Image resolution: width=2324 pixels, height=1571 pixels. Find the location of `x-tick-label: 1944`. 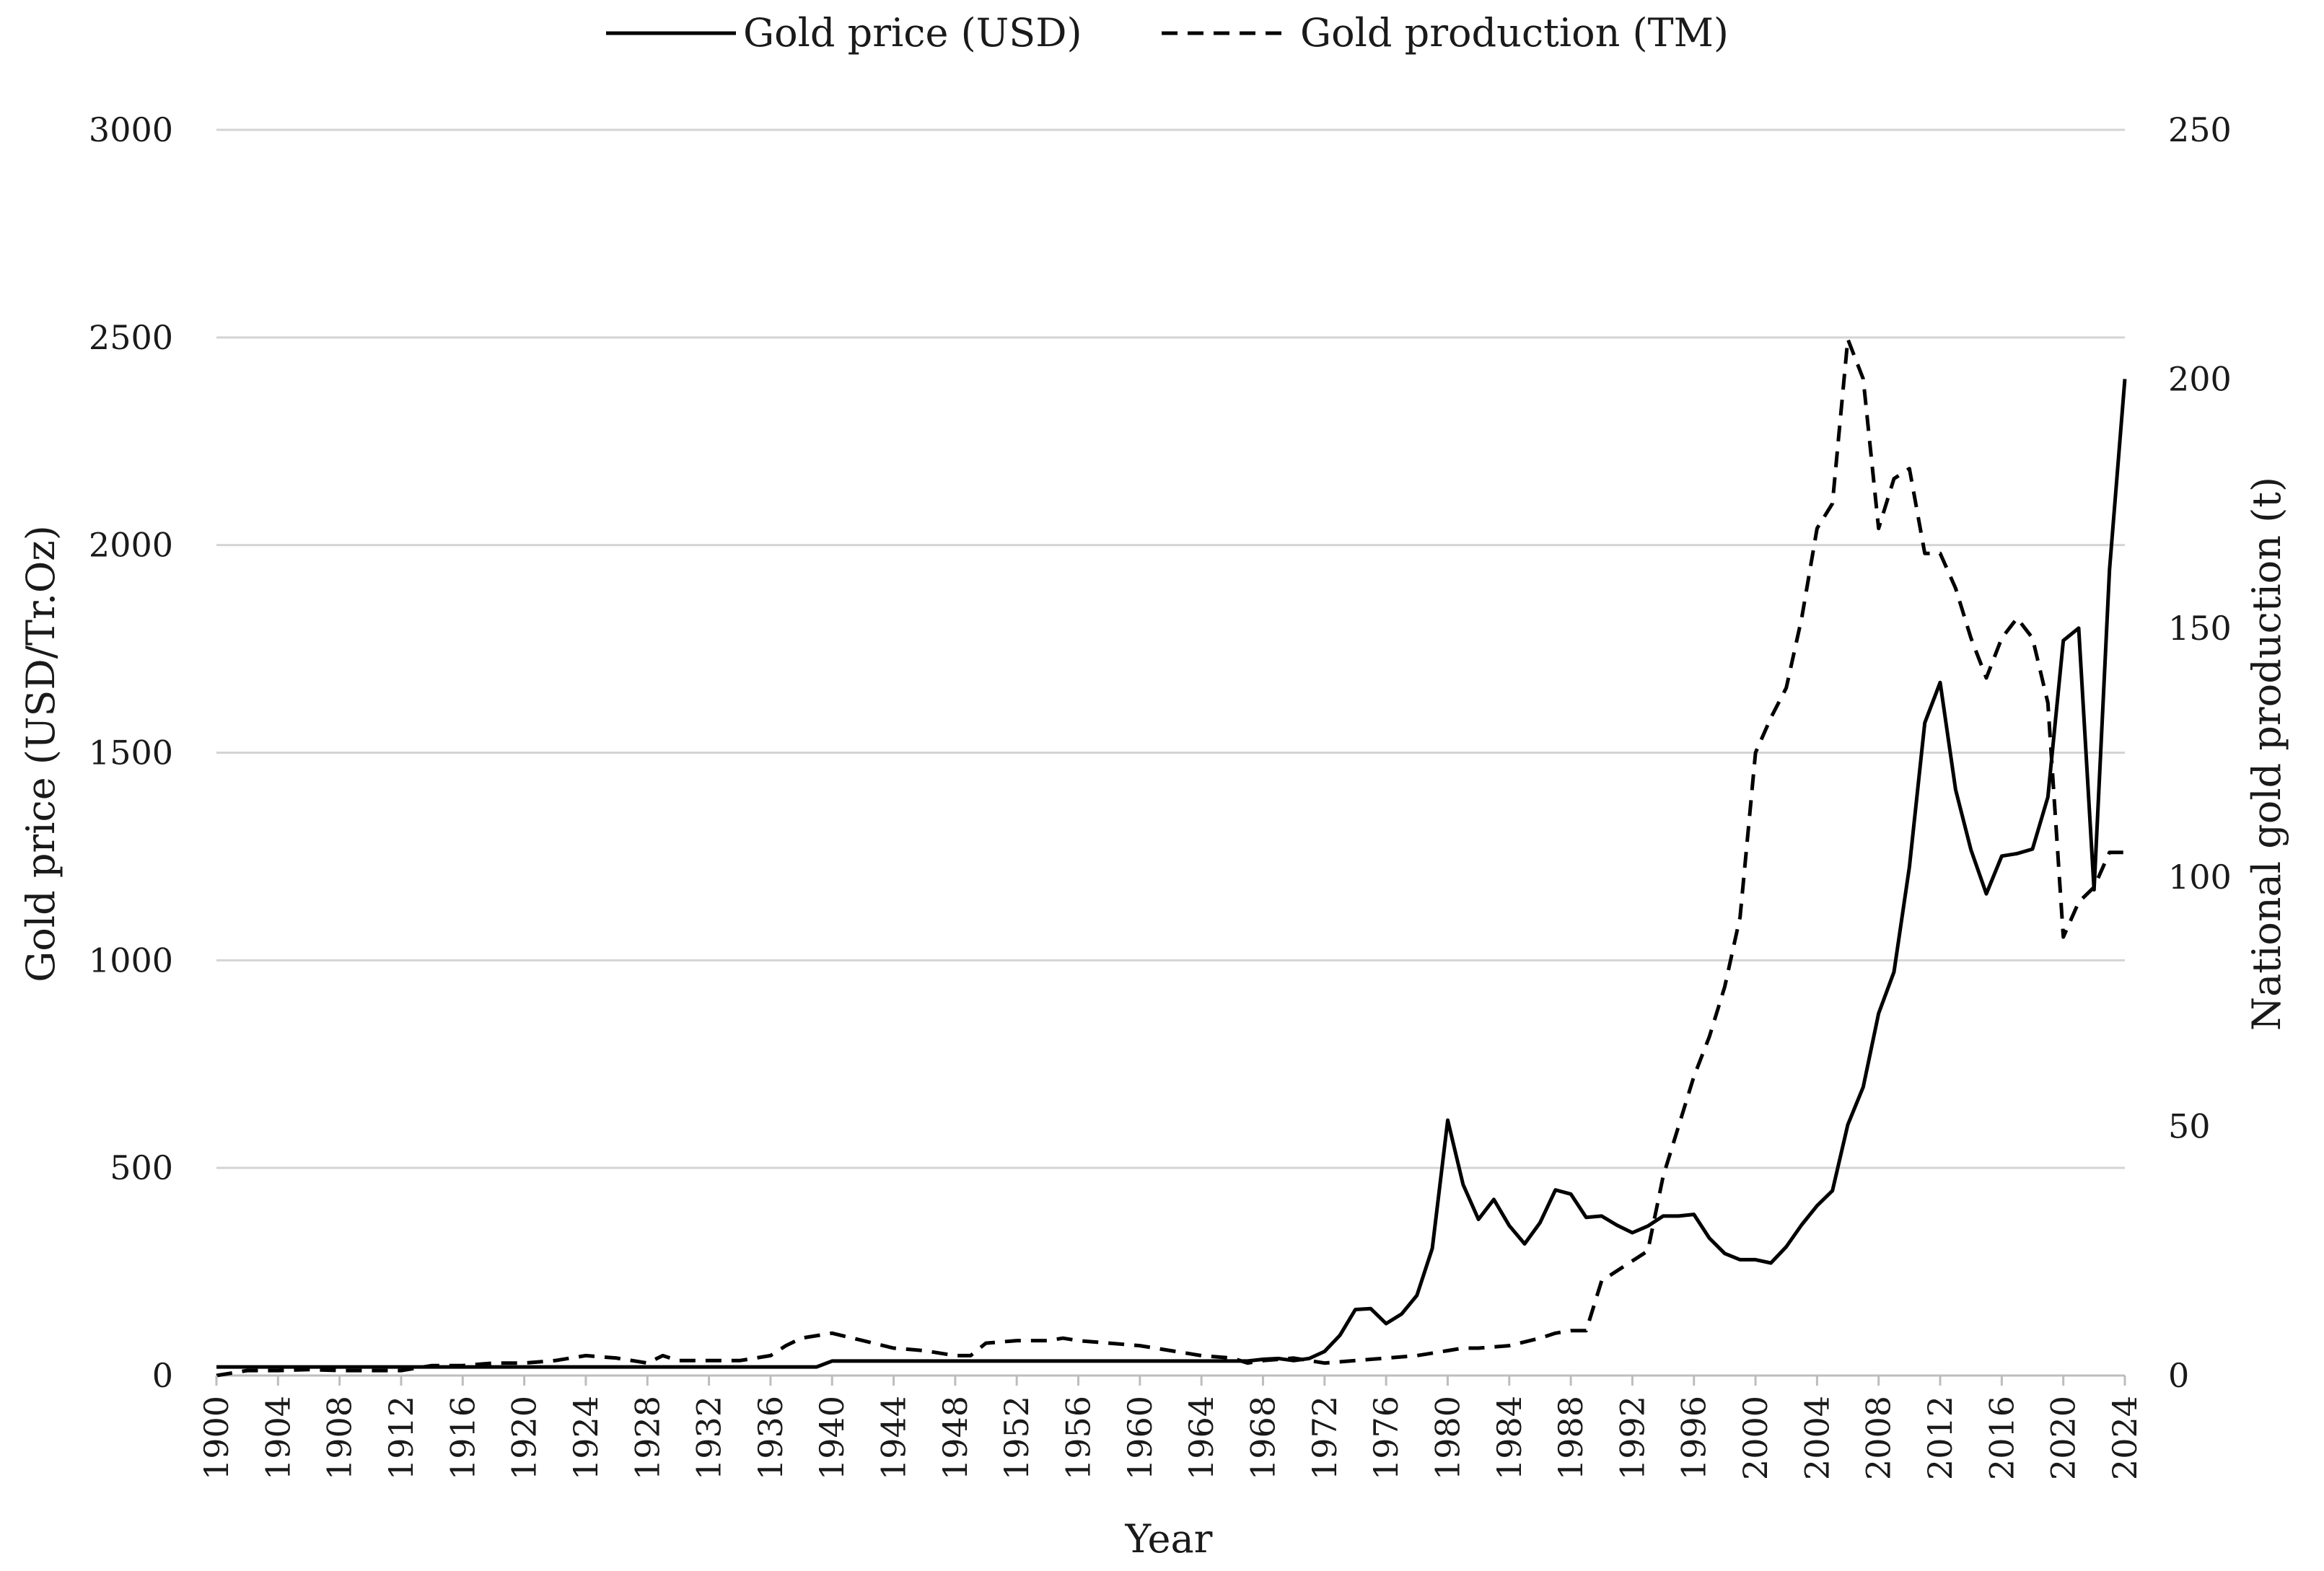

x-tick-label: 1944 is located at coordinates (893, 1438).